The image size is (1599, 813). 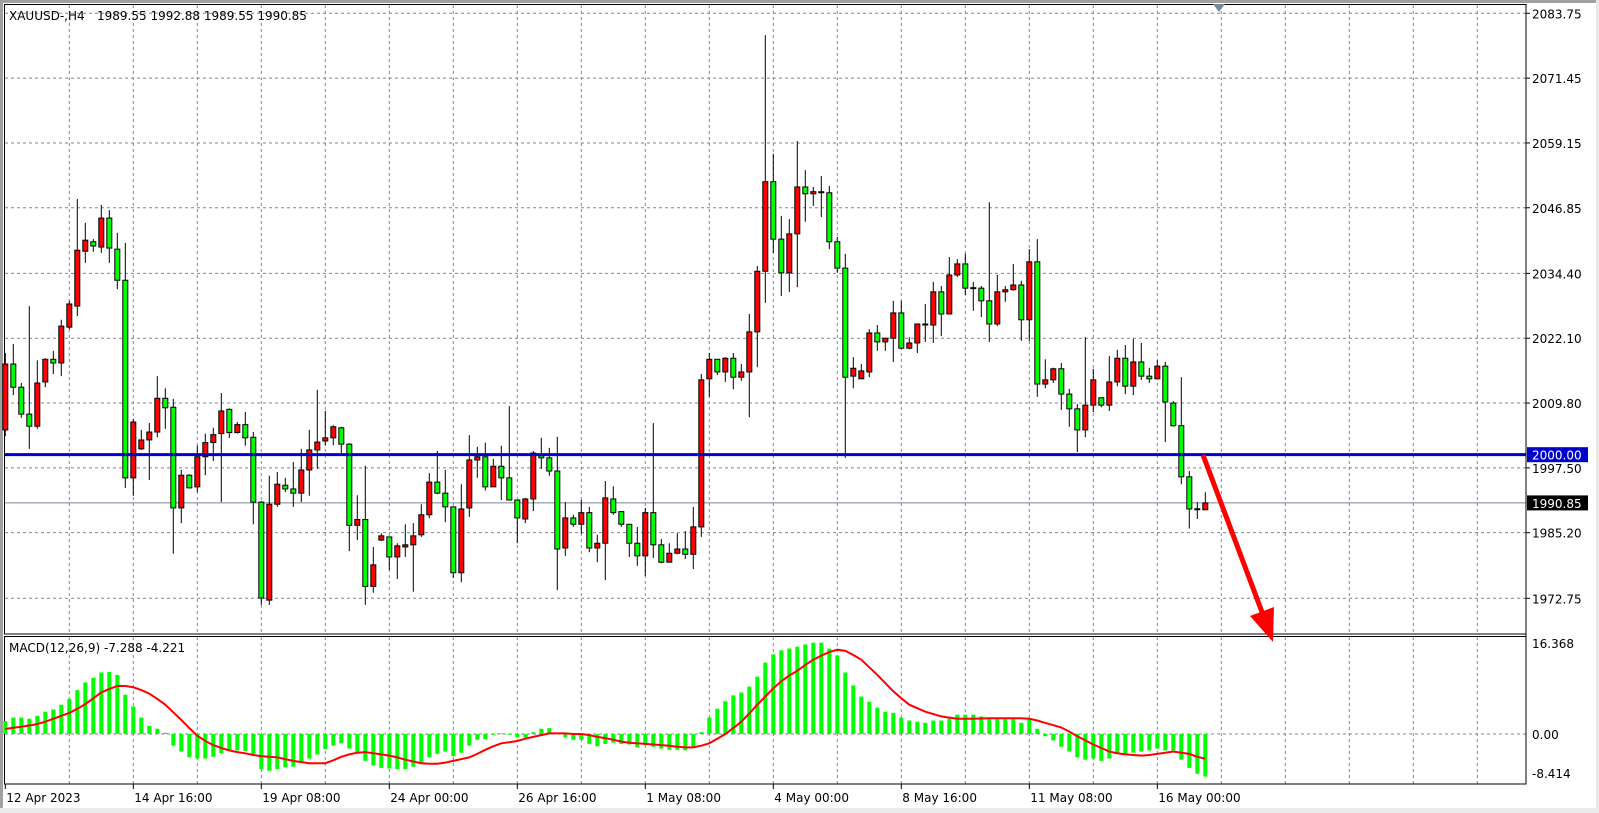 I want to click on macd-axis: 16.368 0.00 -8.414, so click(x=1553, y=709).